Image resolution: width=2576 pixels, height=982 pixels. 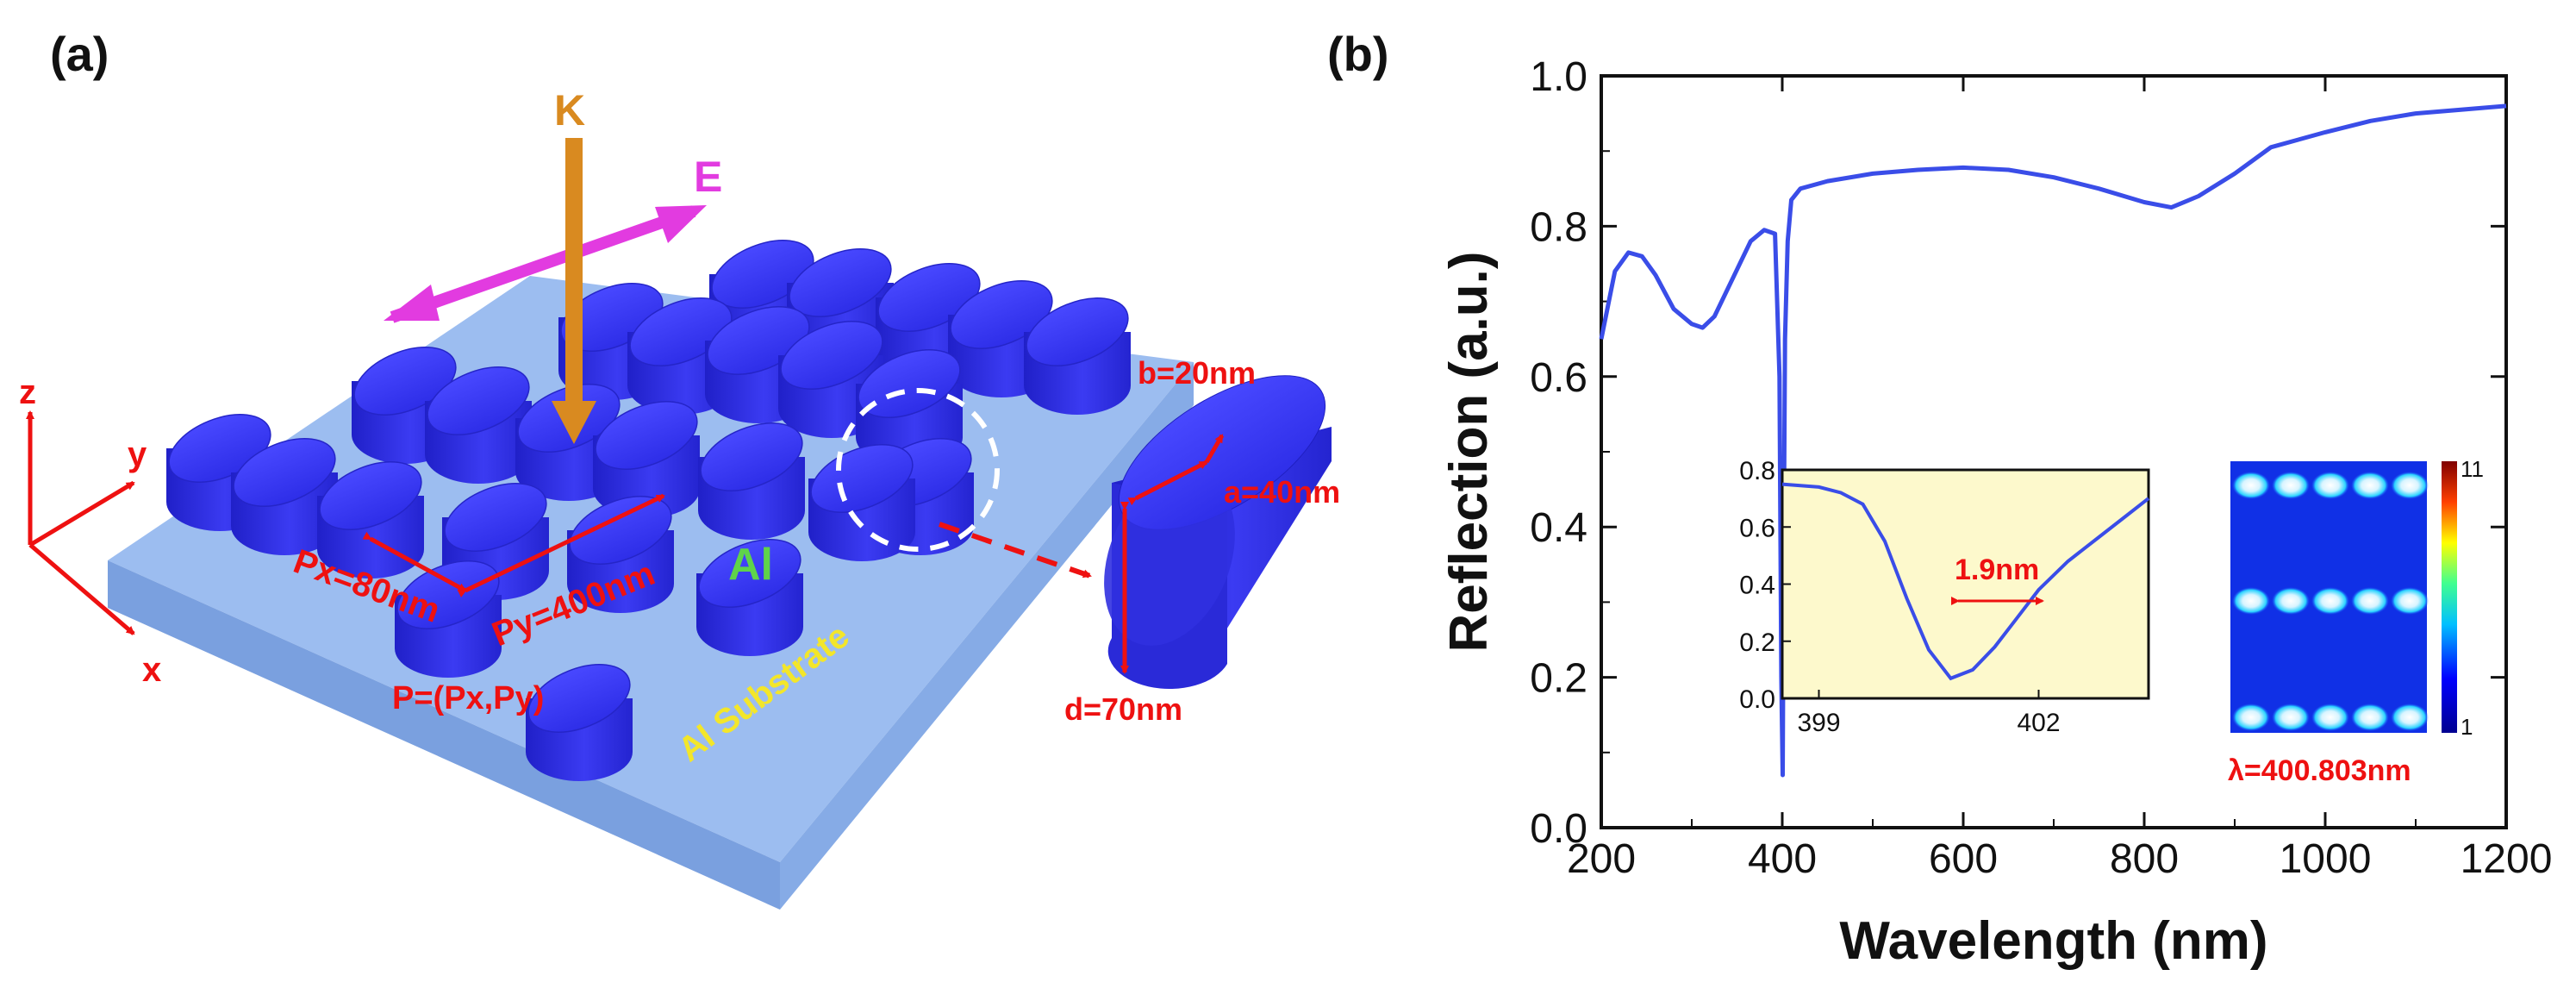 What do you see at coordinates (1782, 859) in the screenshot?
I see `x-tick-label: 400` at bounding box center [1782, 859].